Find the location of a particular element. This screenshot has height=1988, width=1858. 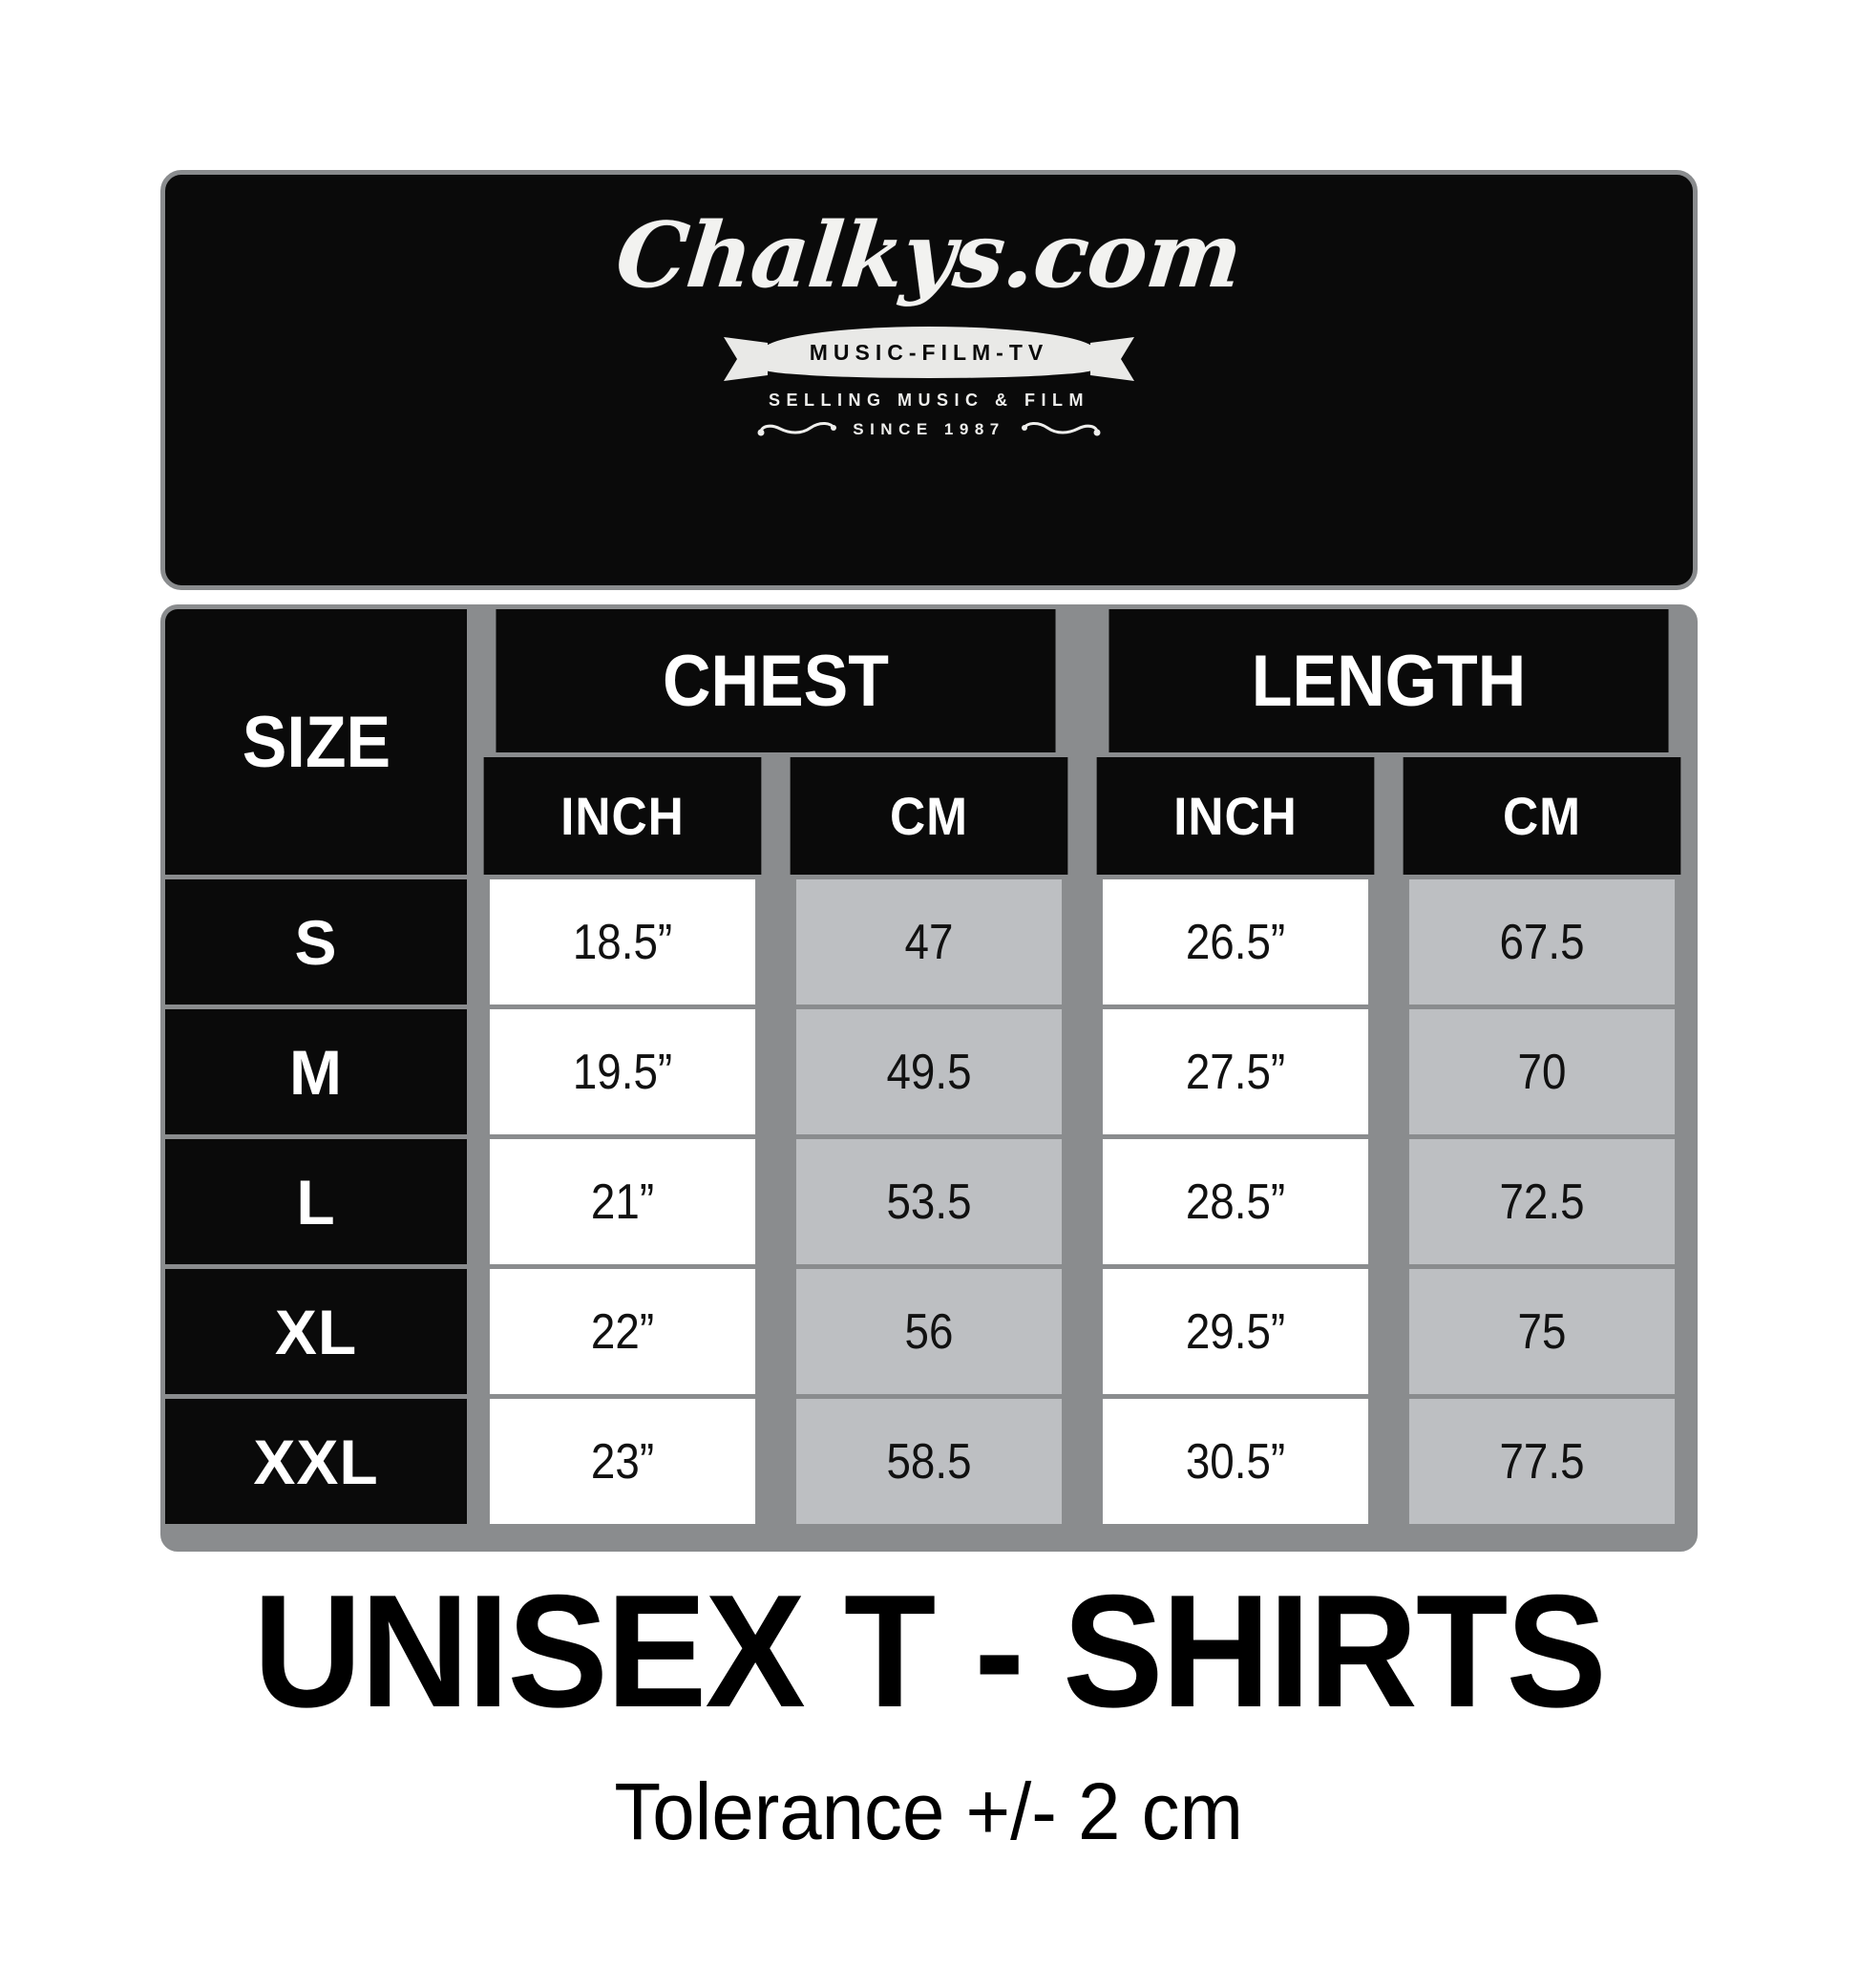

table-row: 30.5” is located at coordinates (1236, 1461).